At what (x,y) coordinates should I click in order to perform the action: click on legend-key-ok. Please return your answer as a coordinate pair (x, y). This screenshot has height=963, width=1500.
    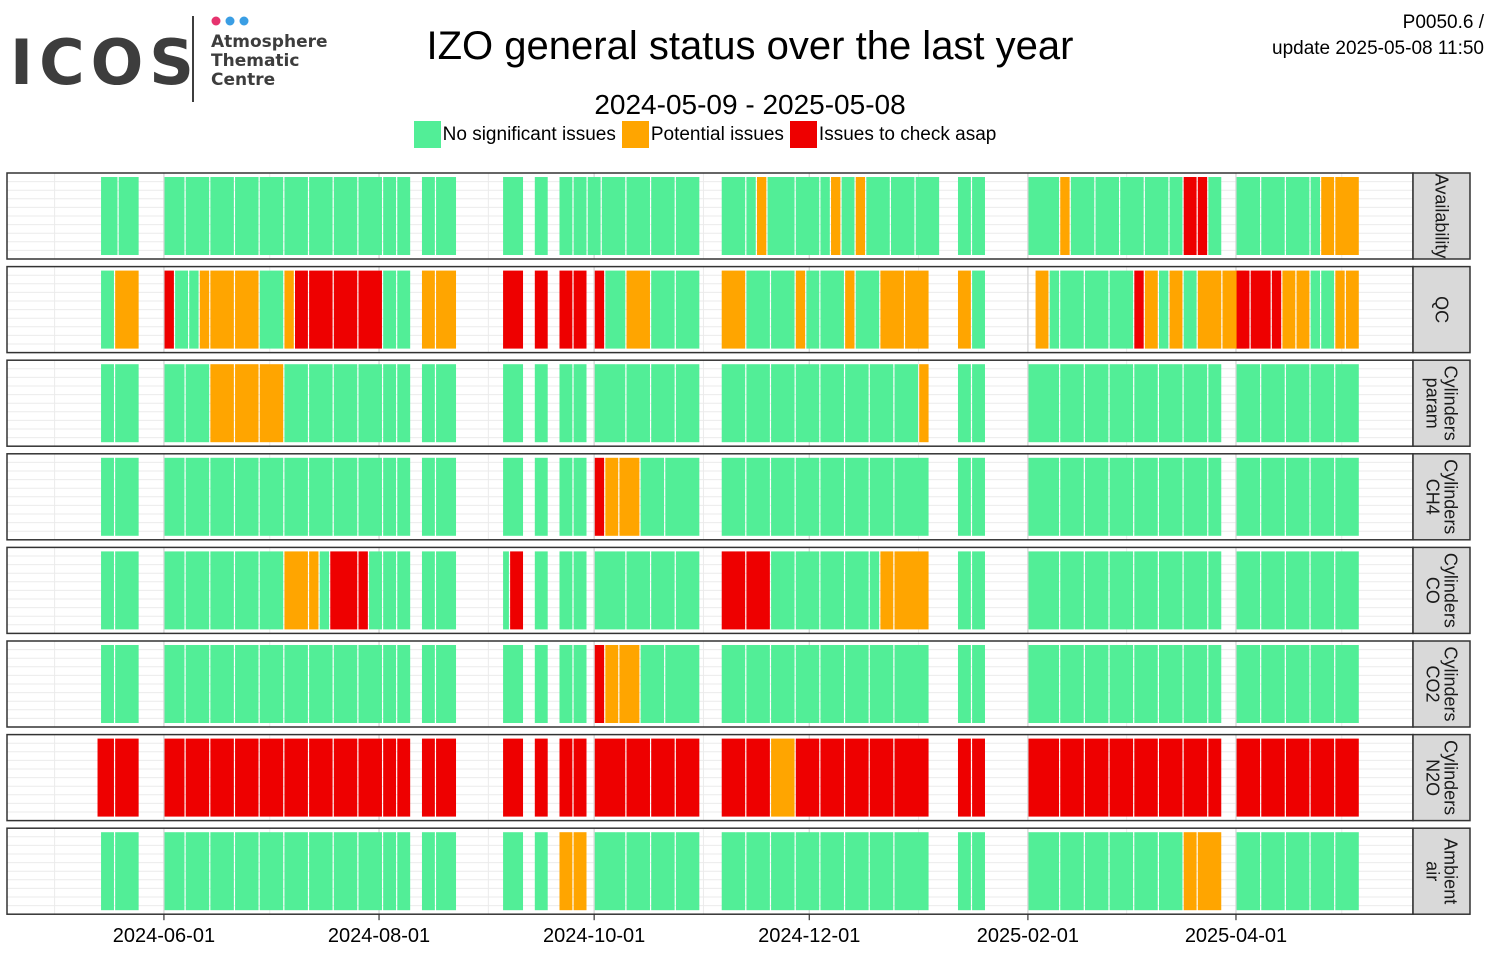
    Looking at the image, I should click on (427, 134).